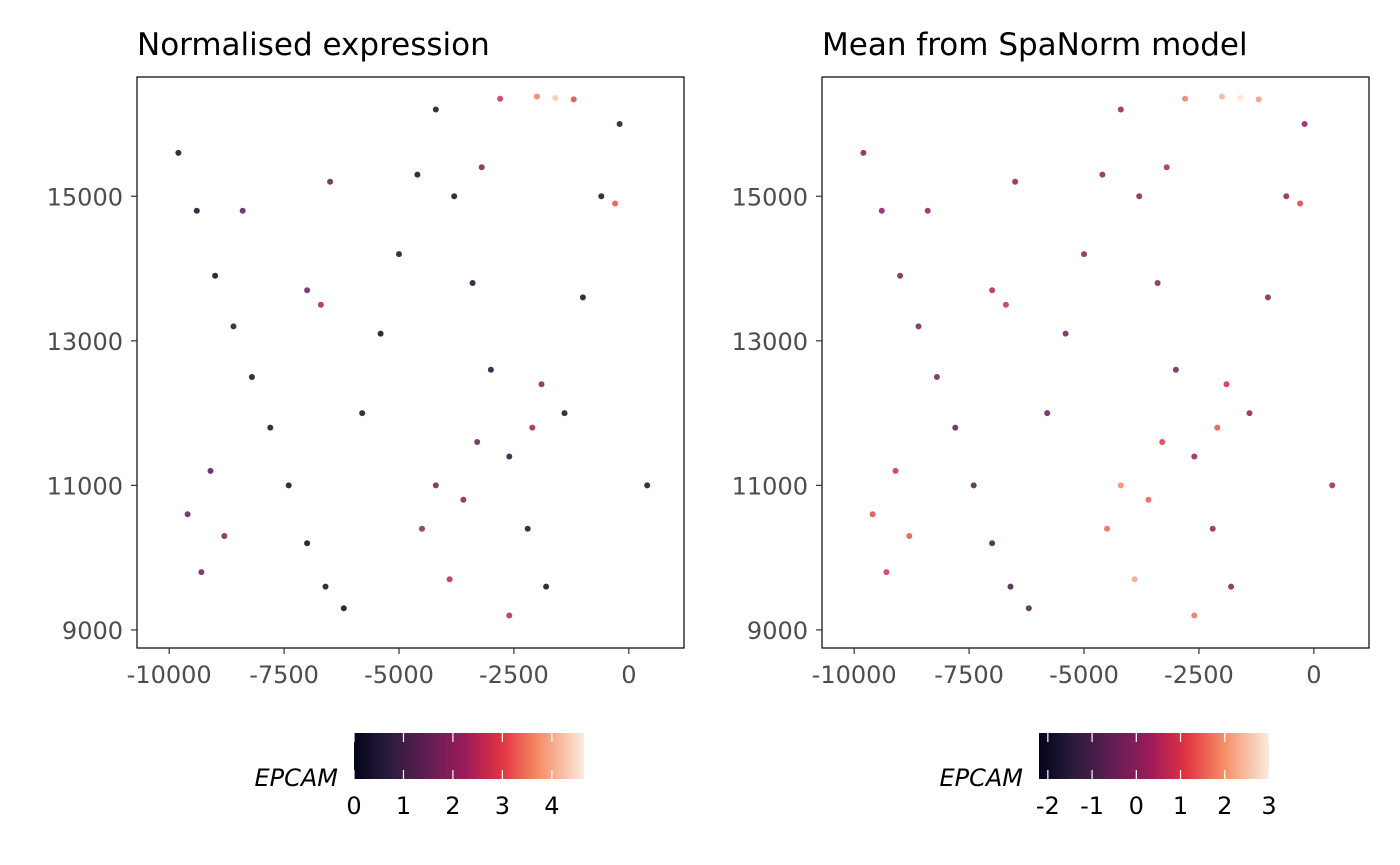 This screenshot has width=1400, height=865. I want to click on colorbar-tick-label: -2, so click(1048, 806).